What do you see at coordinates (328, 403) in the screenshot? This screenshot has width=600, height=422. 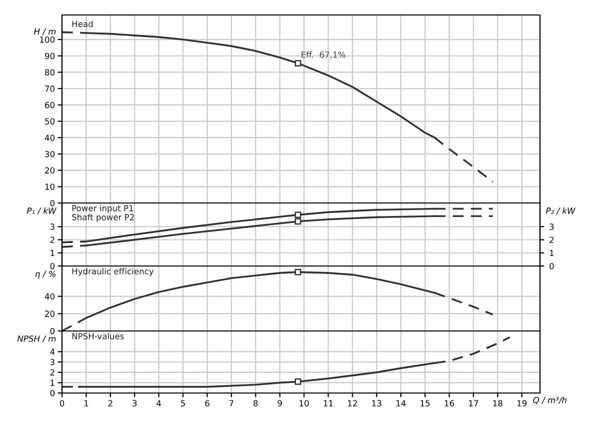 I see `x-tick-label: 11` at bounding box center [328, 403].